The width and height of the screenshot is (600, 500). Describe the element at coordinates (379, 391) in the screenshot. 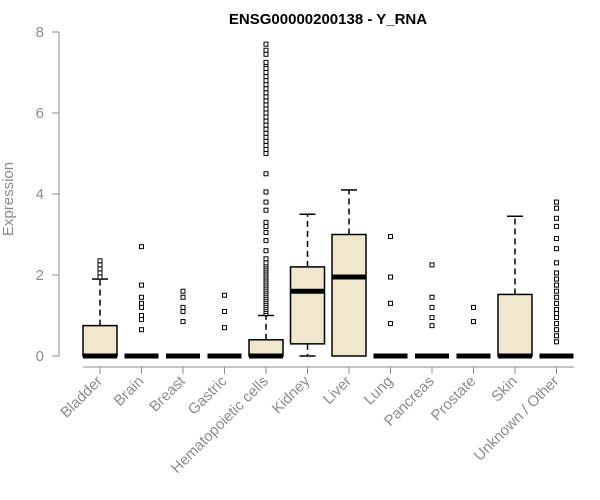

I see `x-tick-label: Lung` at that location.